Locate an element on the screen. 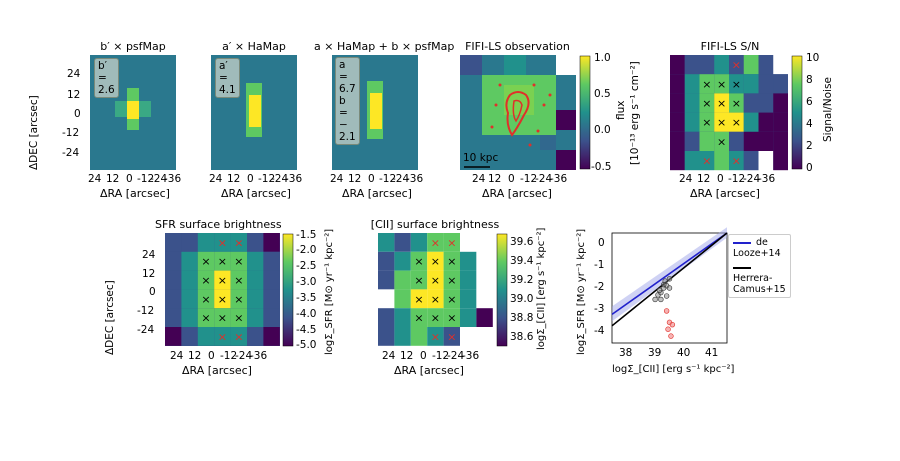 This screenshot has width=900, height=461. colorbar-tick-label: -0.5 is located at coordinates (601, 167).